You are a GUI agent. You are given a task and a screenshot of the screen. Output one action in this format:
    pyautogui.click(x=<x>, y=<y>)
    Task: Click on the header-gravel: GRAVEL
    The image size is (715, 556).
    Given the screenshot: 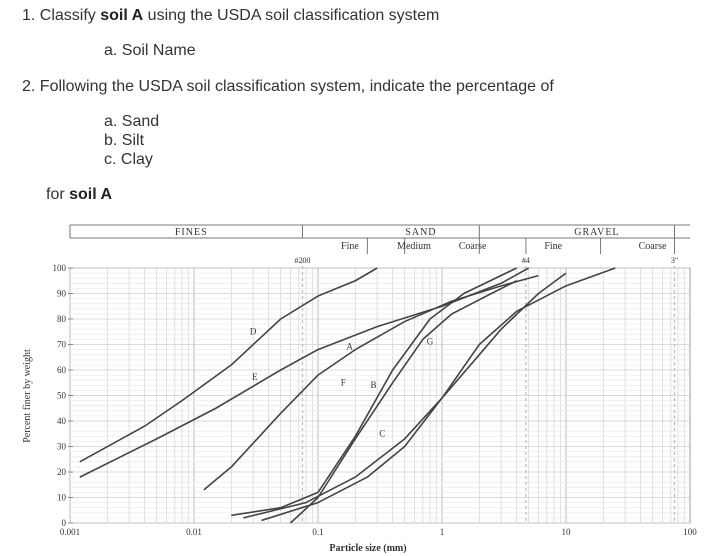 What is the action you would take?
    pyautogui.click(x=596, y=232)
    